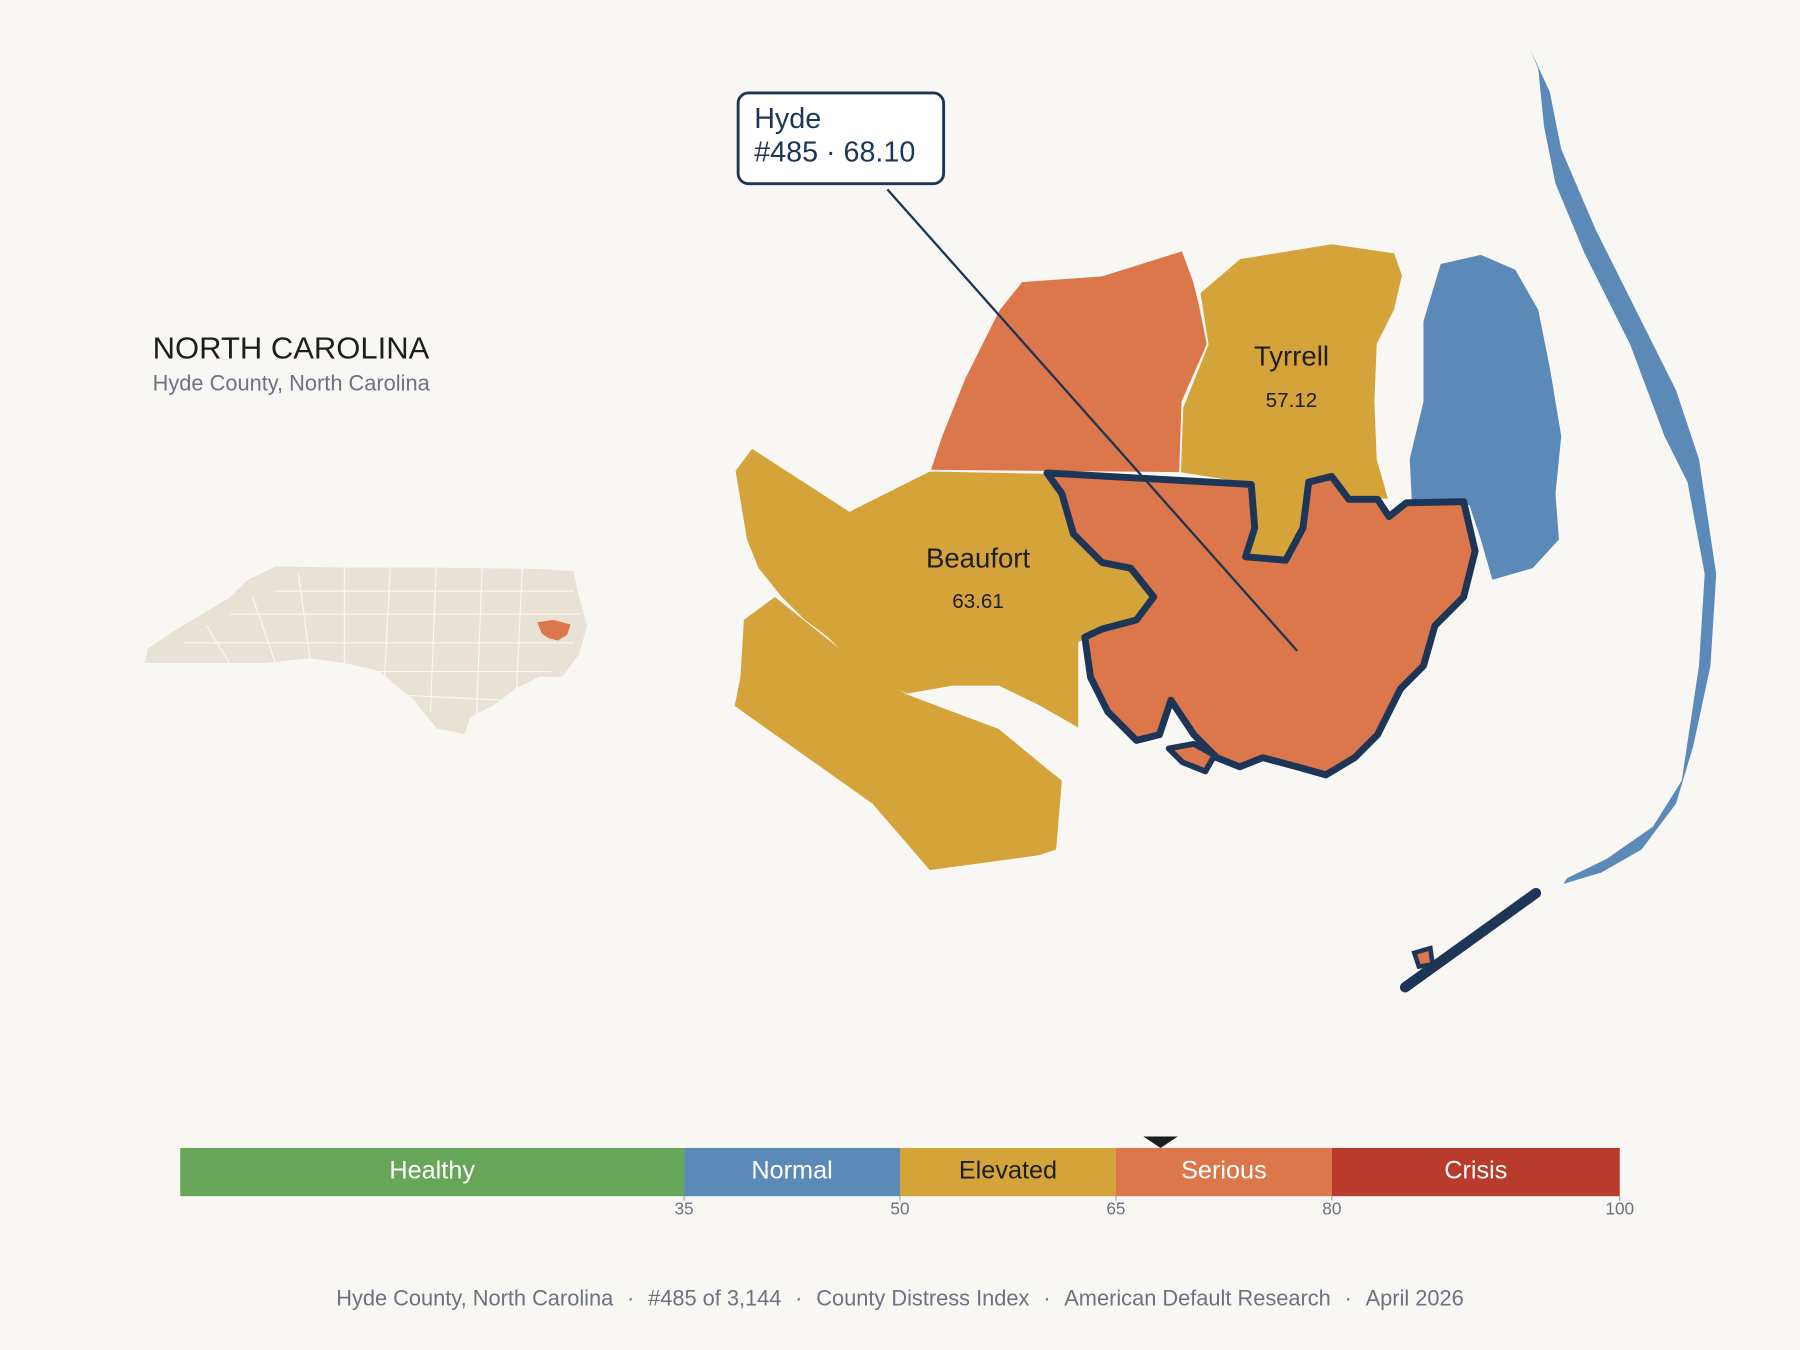  Describe the element at coordinates (1291, 355) in the screenshot. I see `county-name: Tyrrell` at that location.